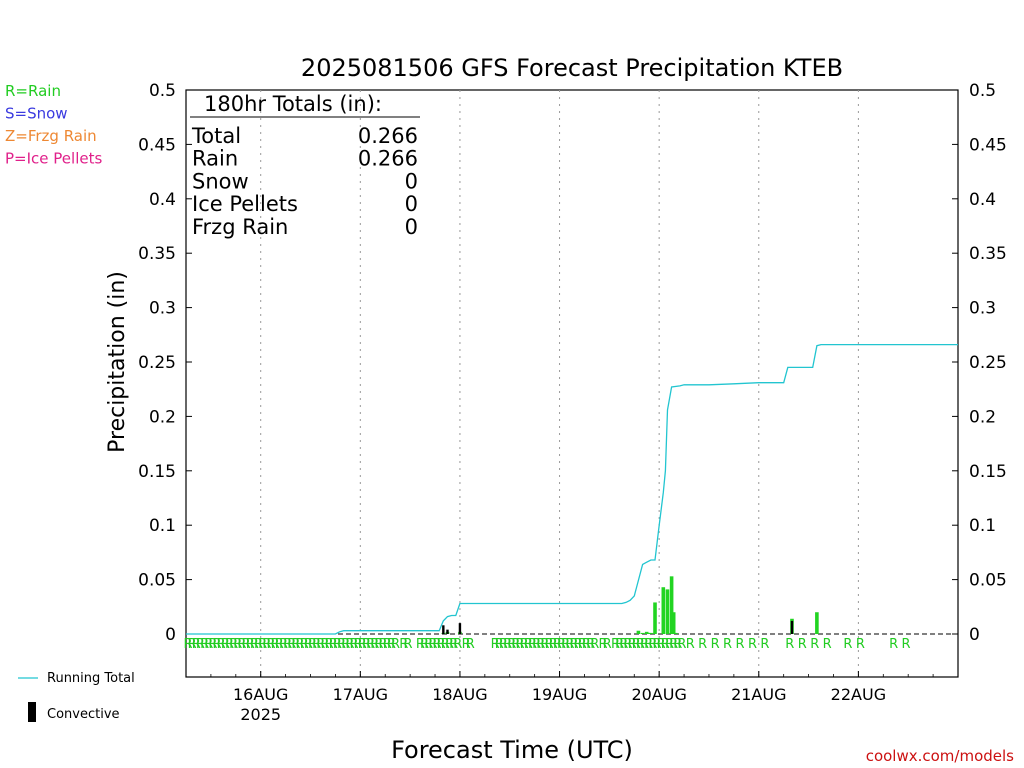 This screenshot has height=768, width=1024. What do you see at coordinates (162, 91) in the screenshot?
I see `y-tick-label-left: 0.5` at bounding box center [162, 91].